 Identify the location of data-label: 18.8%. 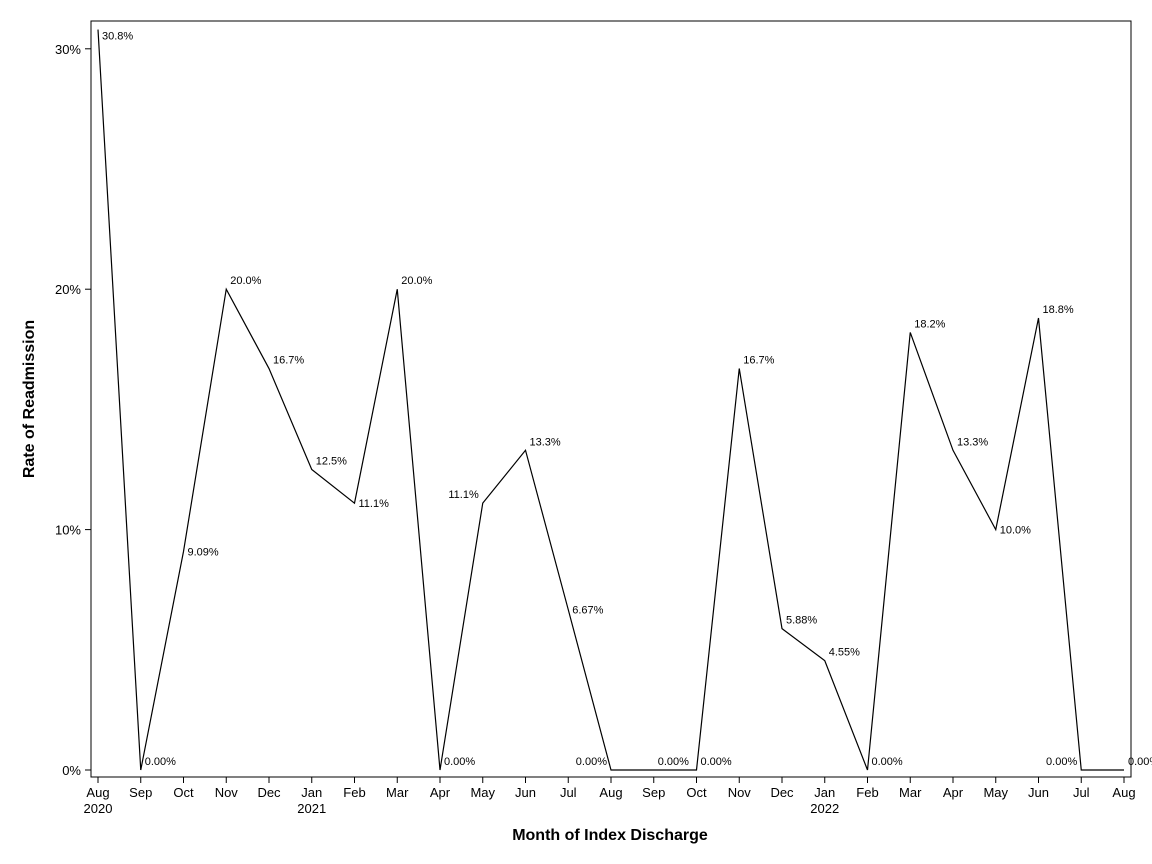
(1058, 310).